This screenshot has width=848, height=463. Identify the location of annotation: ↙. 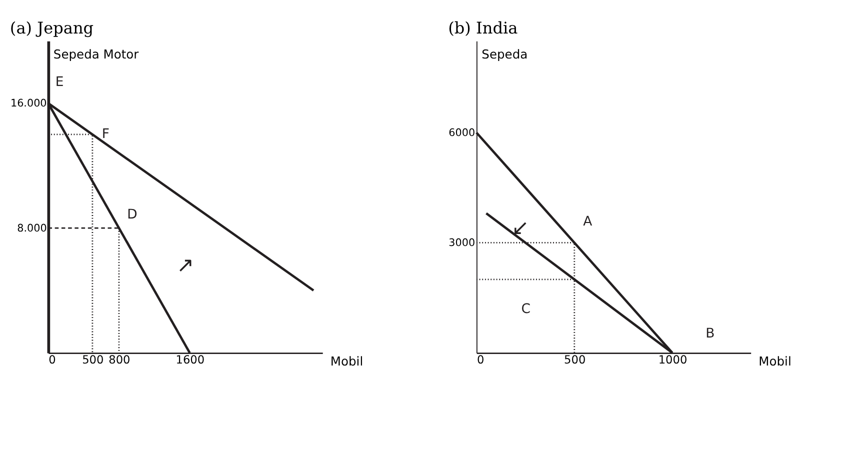
(521, 228).